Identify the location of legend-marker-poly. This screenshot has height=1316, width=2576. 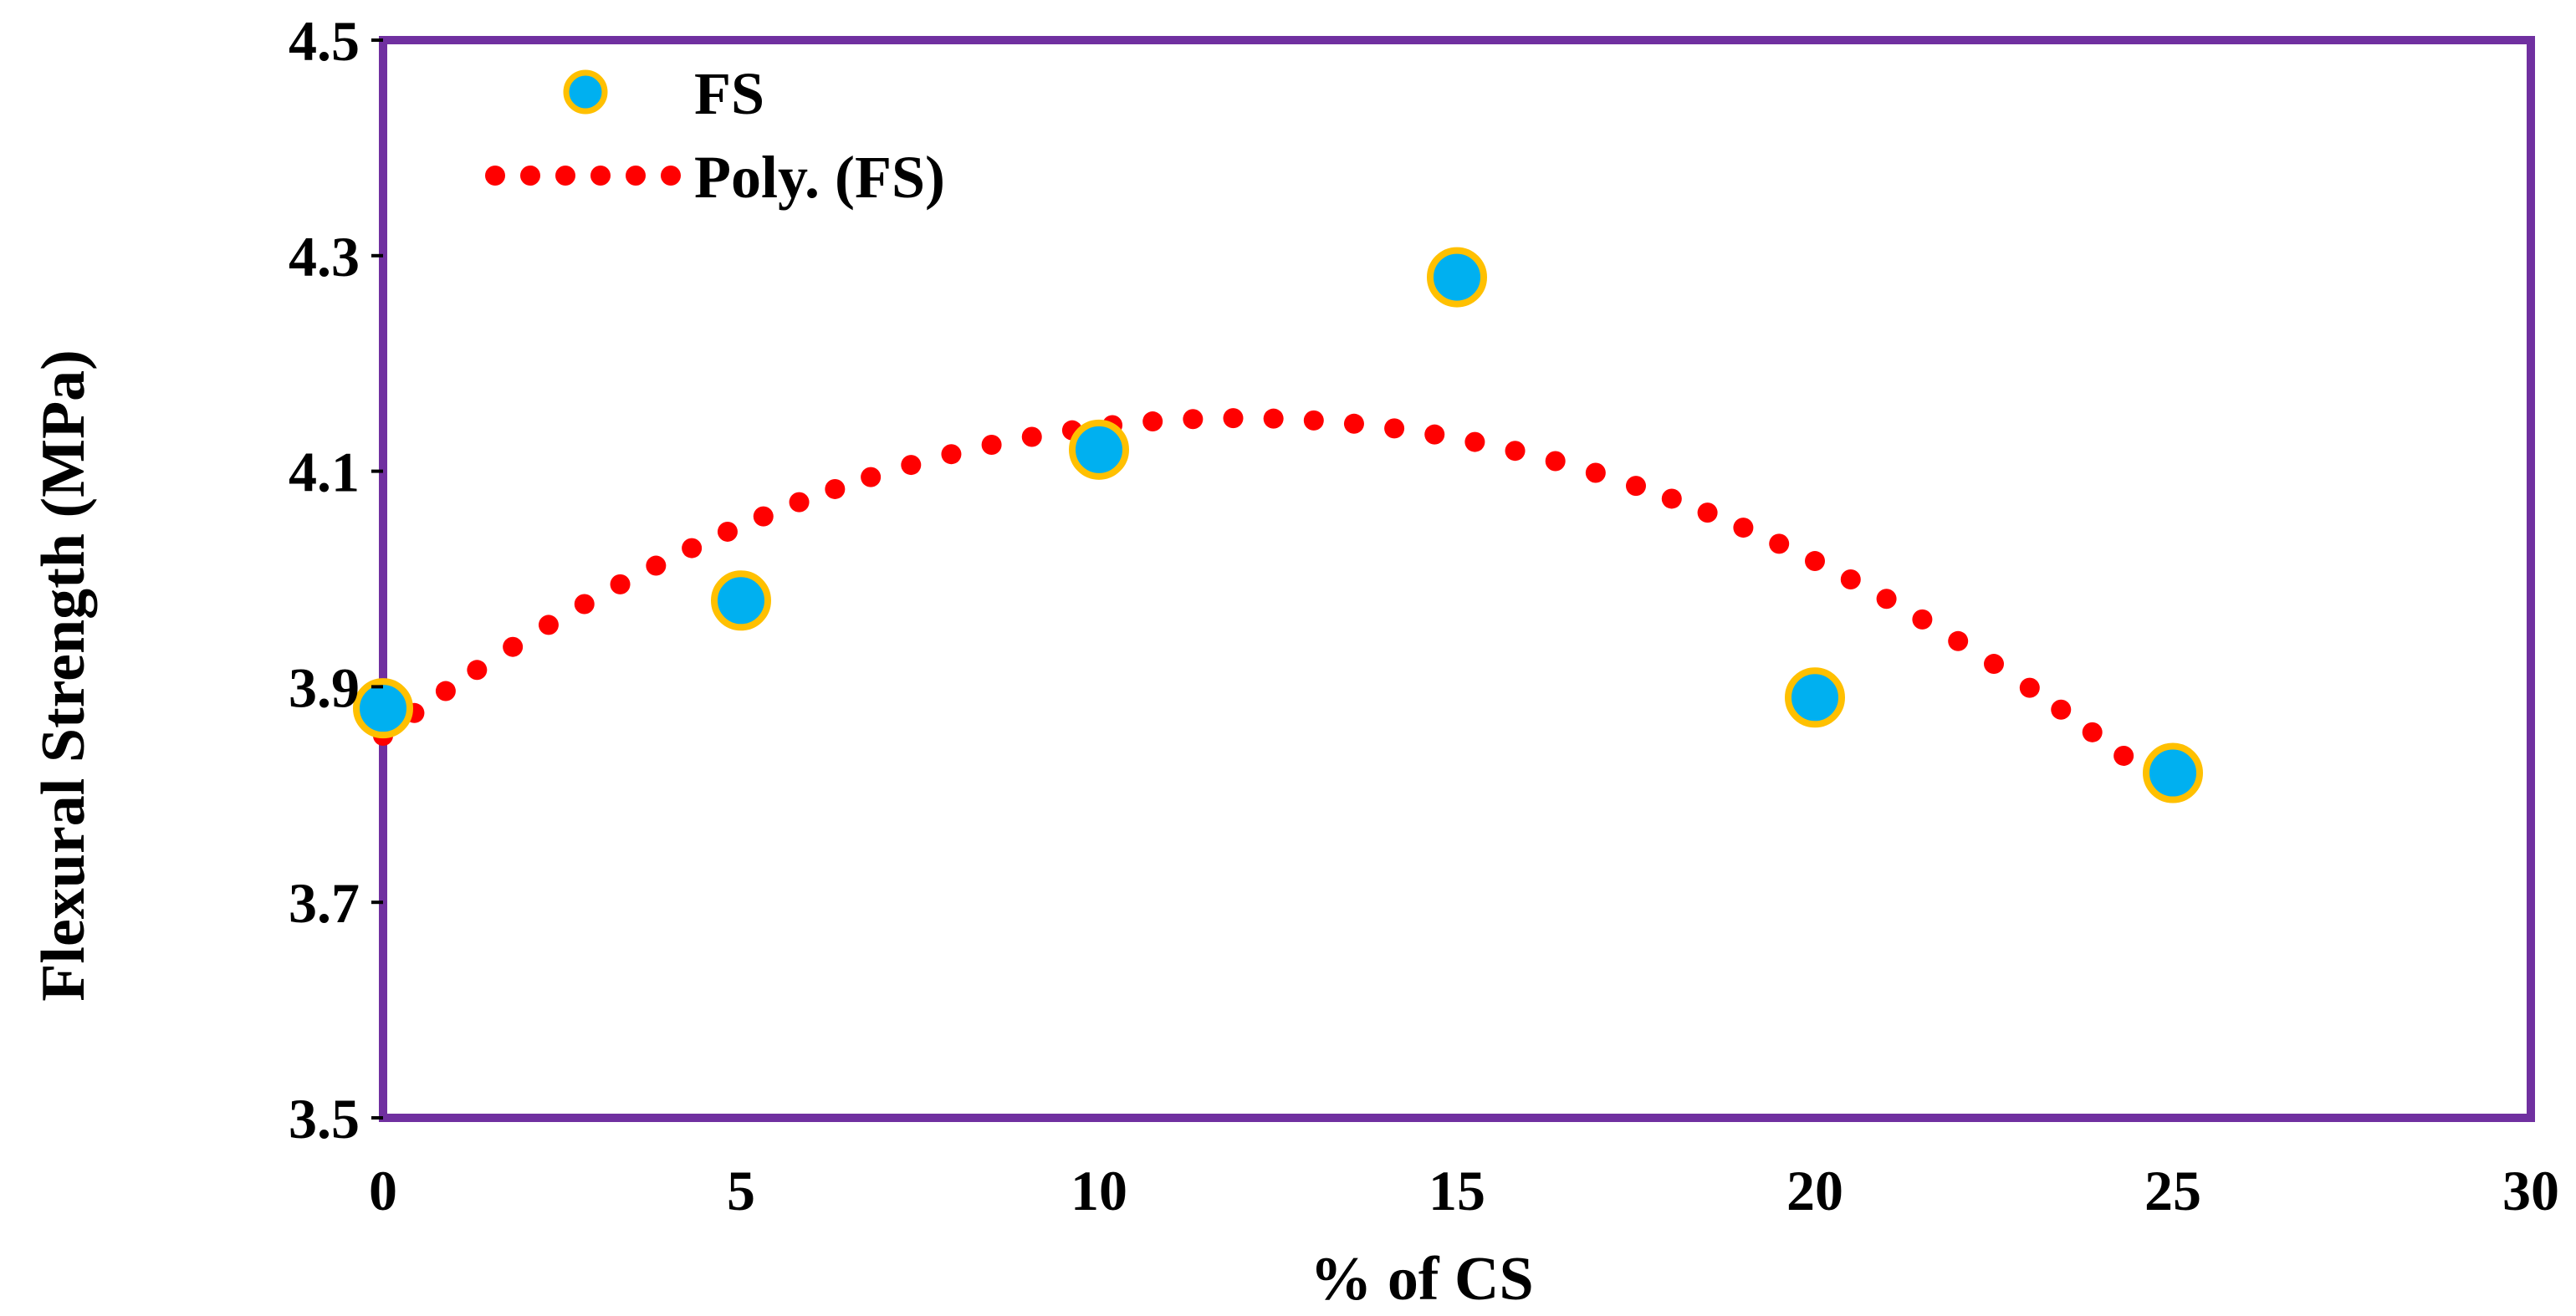
(583, 176).